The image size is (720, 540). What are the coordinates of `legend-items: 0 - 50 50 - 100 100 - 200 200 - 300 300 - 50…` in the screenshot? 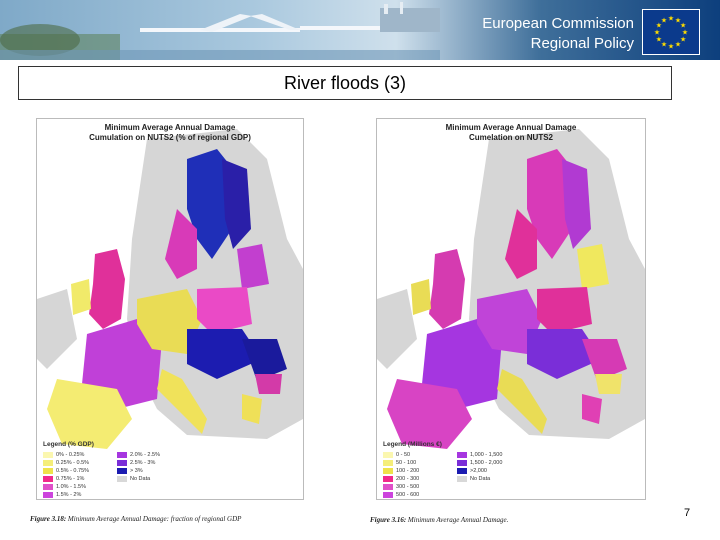 It's located at (508, 475).